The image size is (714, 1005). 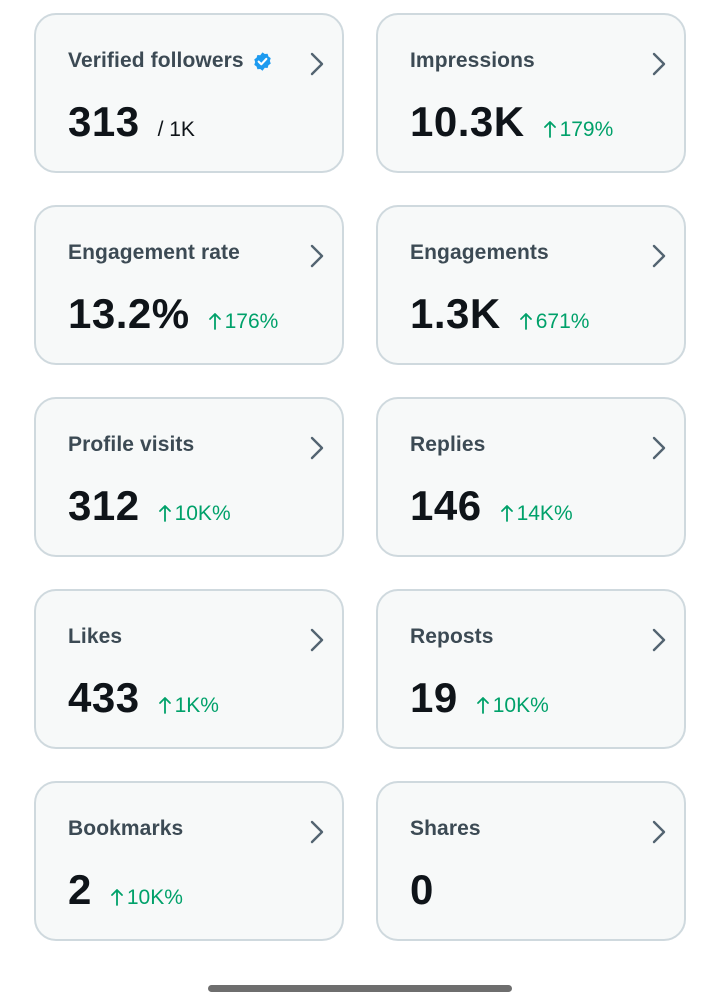 I want to click on metric-value: 312, so click(x=104, y=505).